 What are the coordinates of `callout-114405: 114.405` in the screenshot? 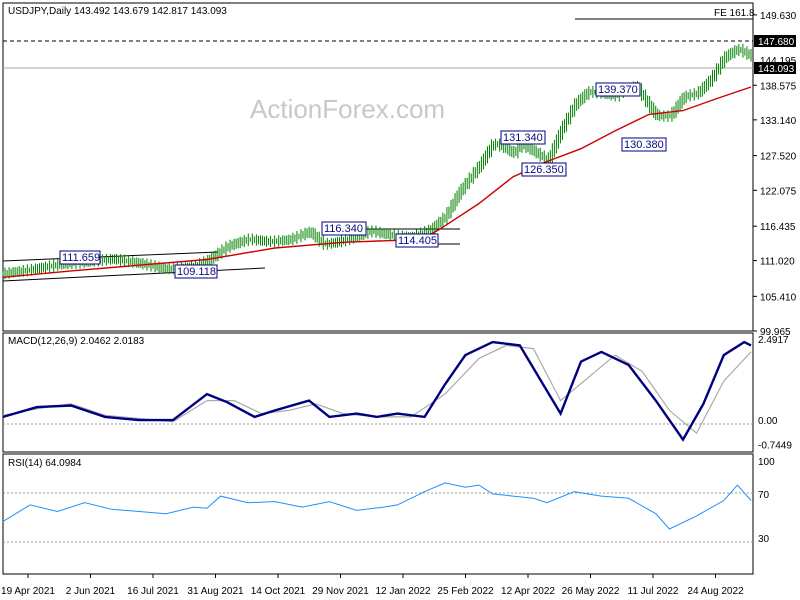 It's located at (417, 240).